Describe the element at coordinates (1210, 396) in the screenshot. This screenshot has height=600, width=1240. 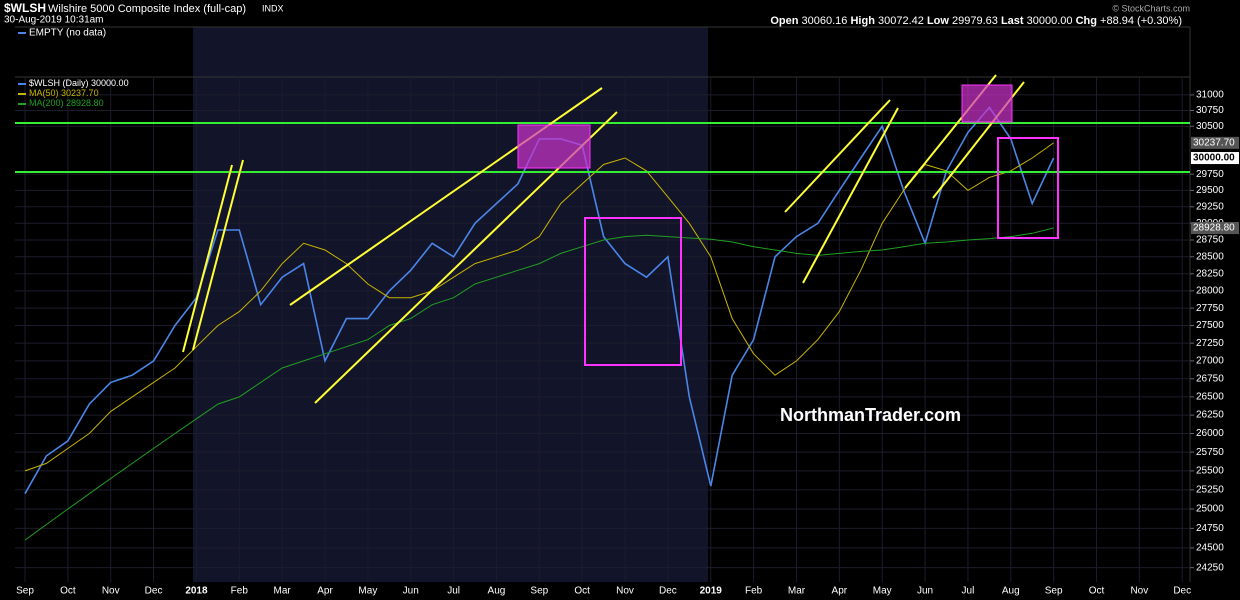
I see `y-tick-label: 26500` at that location.